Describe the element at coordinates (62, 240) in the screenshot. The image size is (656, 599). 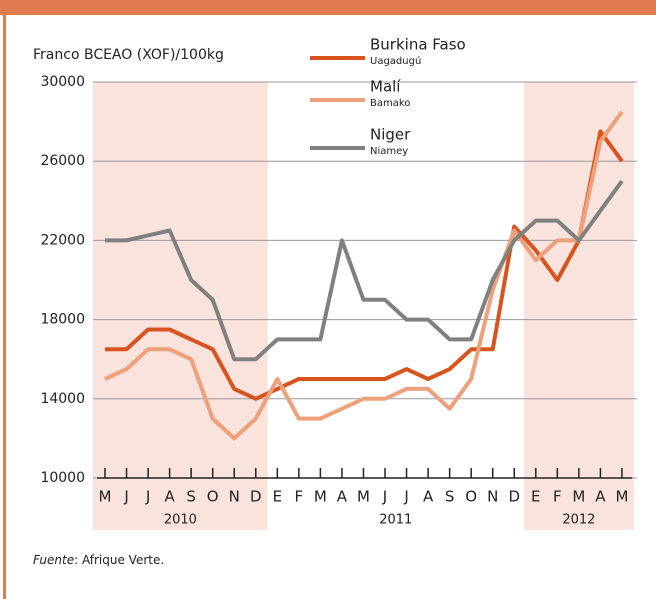
I see `y-tick-label: 22000` at that location.